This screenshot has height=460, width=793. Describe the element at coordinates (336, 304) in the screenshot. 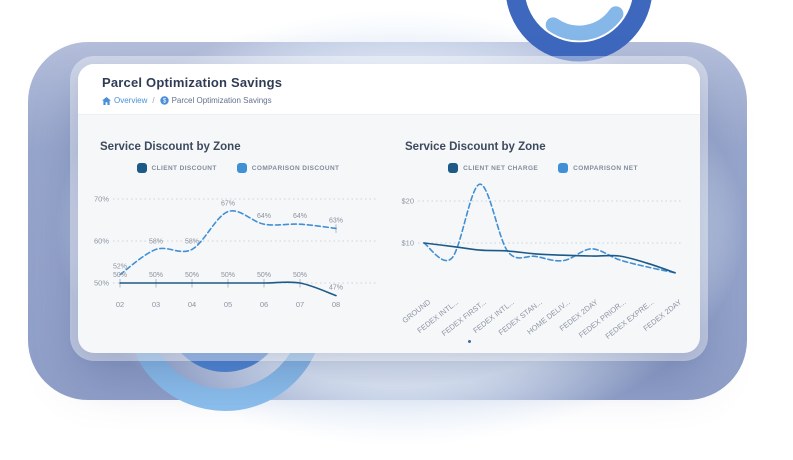

I see `svg-text: 08` at that location.